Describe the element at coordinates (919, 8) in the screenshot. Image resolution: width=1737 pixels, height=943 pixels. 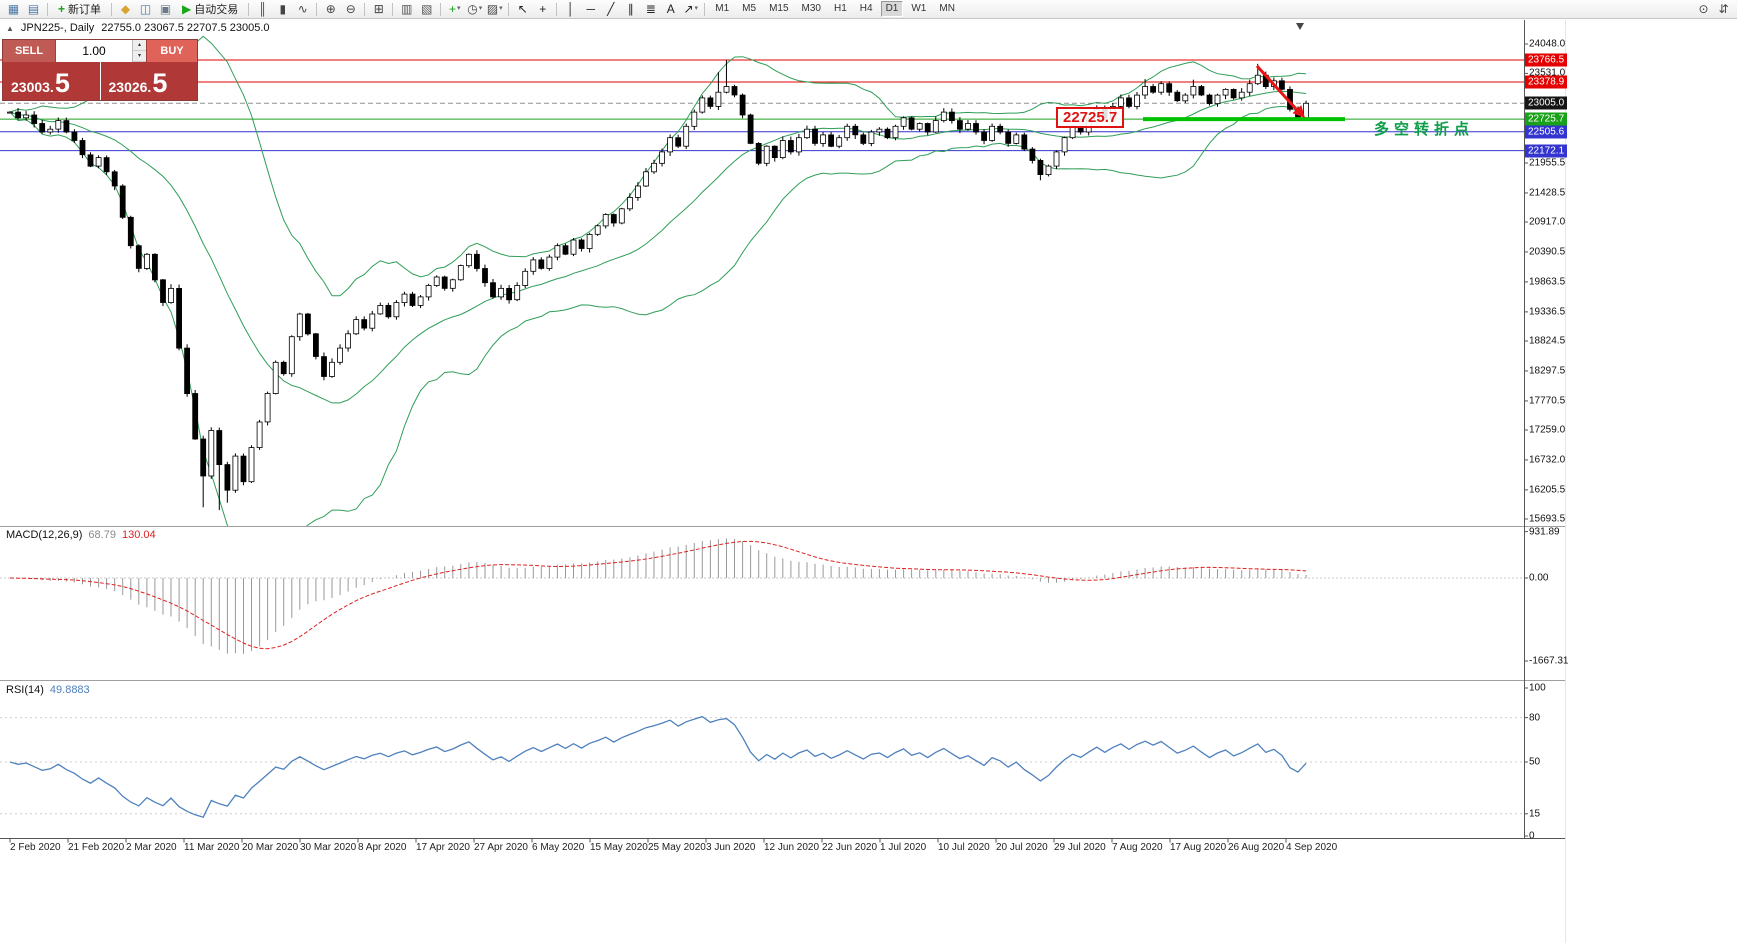
I see `timeframe-button-w1: W1` at that location.